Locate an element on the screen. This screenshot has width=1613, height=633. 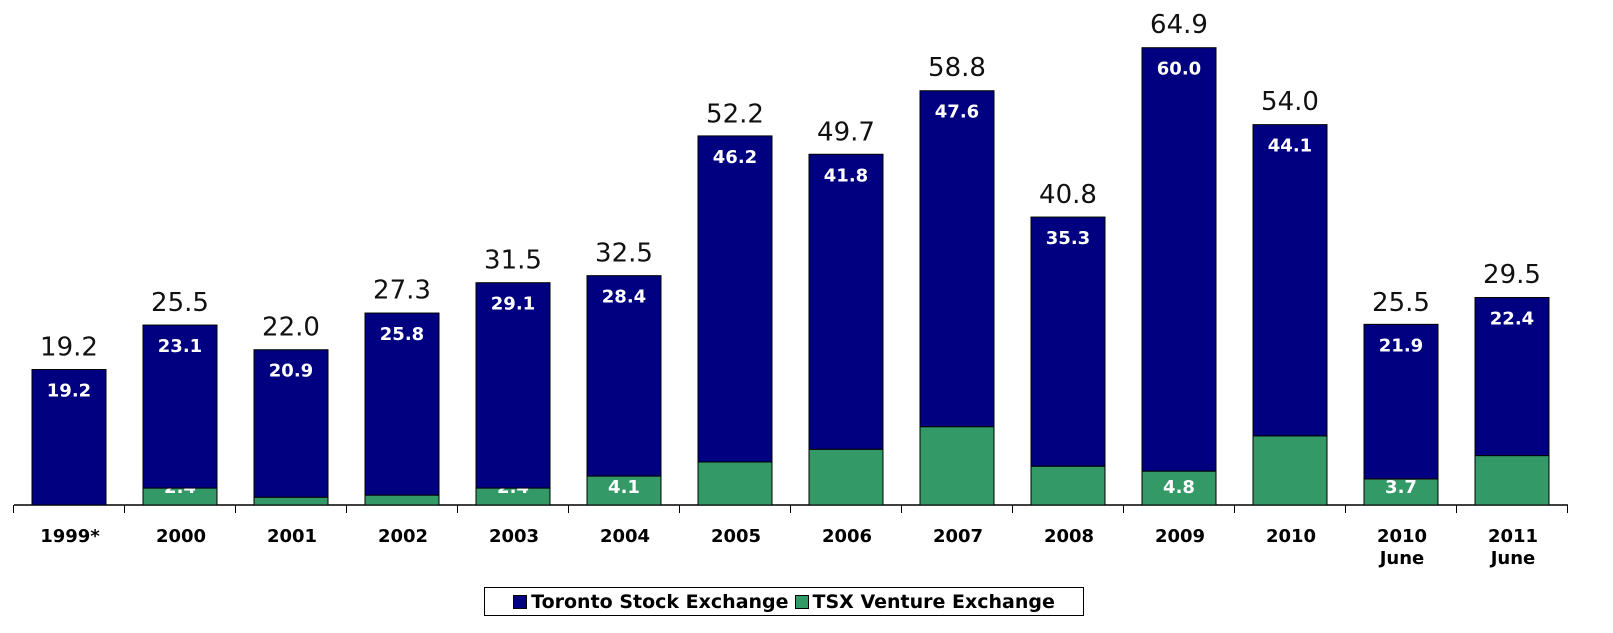
legend-label: Toronto Stock Exchange is located at coordinates (660, 601).